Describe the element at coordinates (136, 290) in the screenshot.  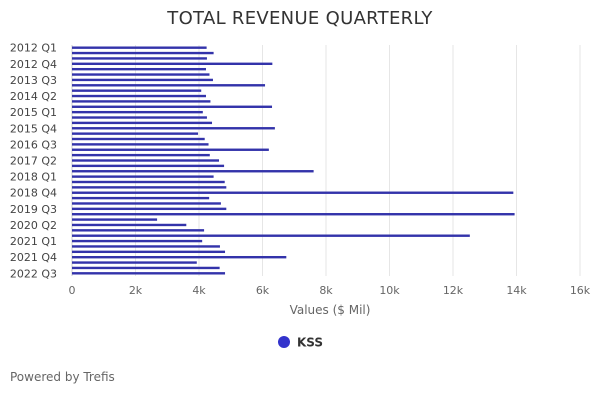
I see `x-tick-label: 2k` at that location.